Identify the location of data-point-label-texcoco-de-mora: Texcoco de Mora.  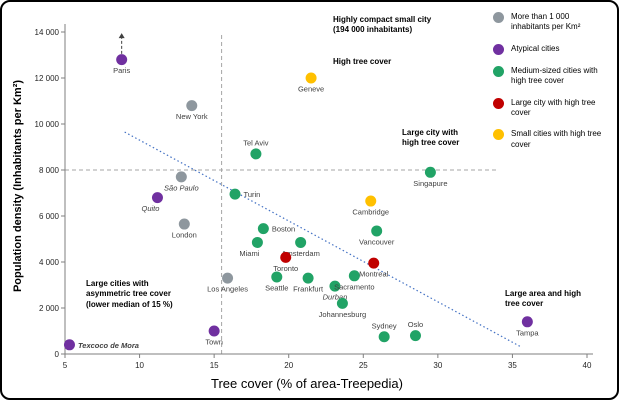
(108, 345).